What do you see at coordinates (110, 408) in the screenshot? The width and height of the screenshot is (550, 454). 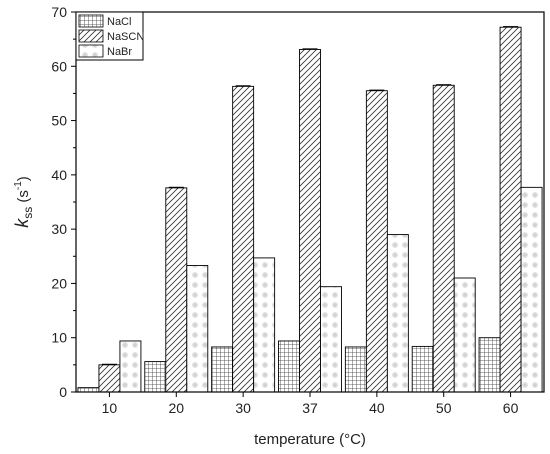 I see `x-tick-label-10: 10` at bounding box center [110, 408].